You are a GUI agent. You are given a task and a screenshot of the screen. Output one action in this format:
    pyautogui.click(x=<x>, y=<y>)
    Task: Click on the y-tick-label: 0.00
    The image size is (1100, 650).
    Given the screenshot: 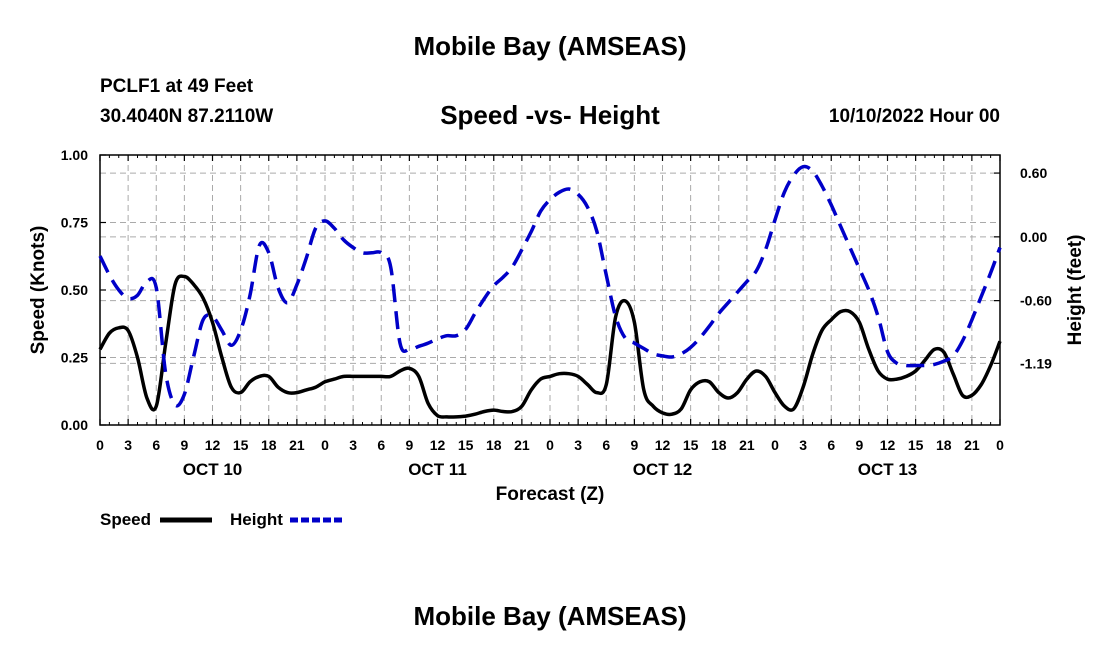 What is the action you would take?
    pyautogui.click(x=74, y=425)
    